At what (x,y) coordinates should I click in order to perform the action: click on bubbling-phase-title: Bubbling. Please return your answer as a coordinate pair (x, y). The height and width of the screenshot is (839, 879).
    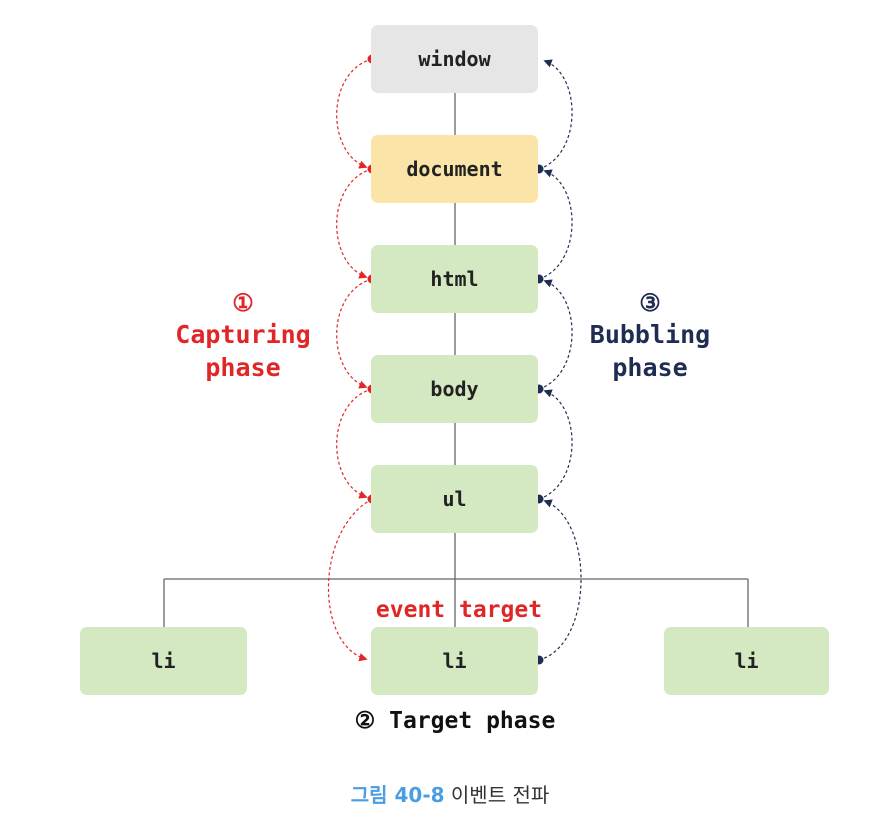
    Looking at the image, I should click on (650, 334).